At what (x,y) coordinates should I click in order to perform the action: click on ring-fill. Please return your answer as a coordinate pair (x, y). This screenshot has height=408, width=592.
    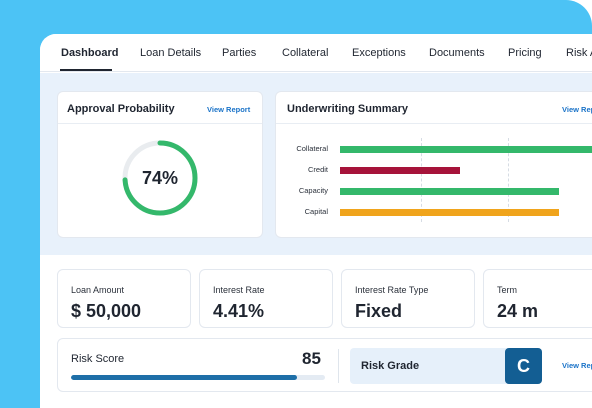
    Looking at the image, I should click on (160, 178).